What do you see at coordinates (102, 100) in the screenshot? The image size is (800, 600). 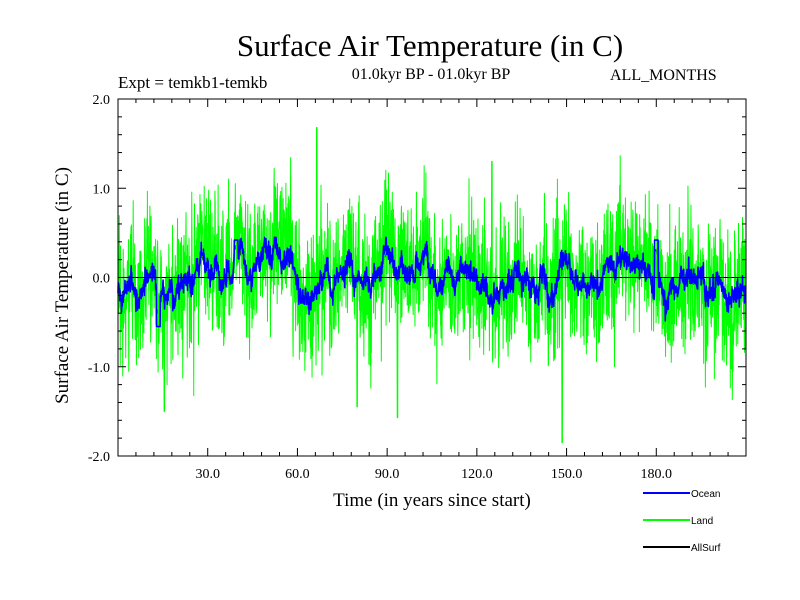 I see `y-tick-label: 2.0` at bounding box center [102, 100].